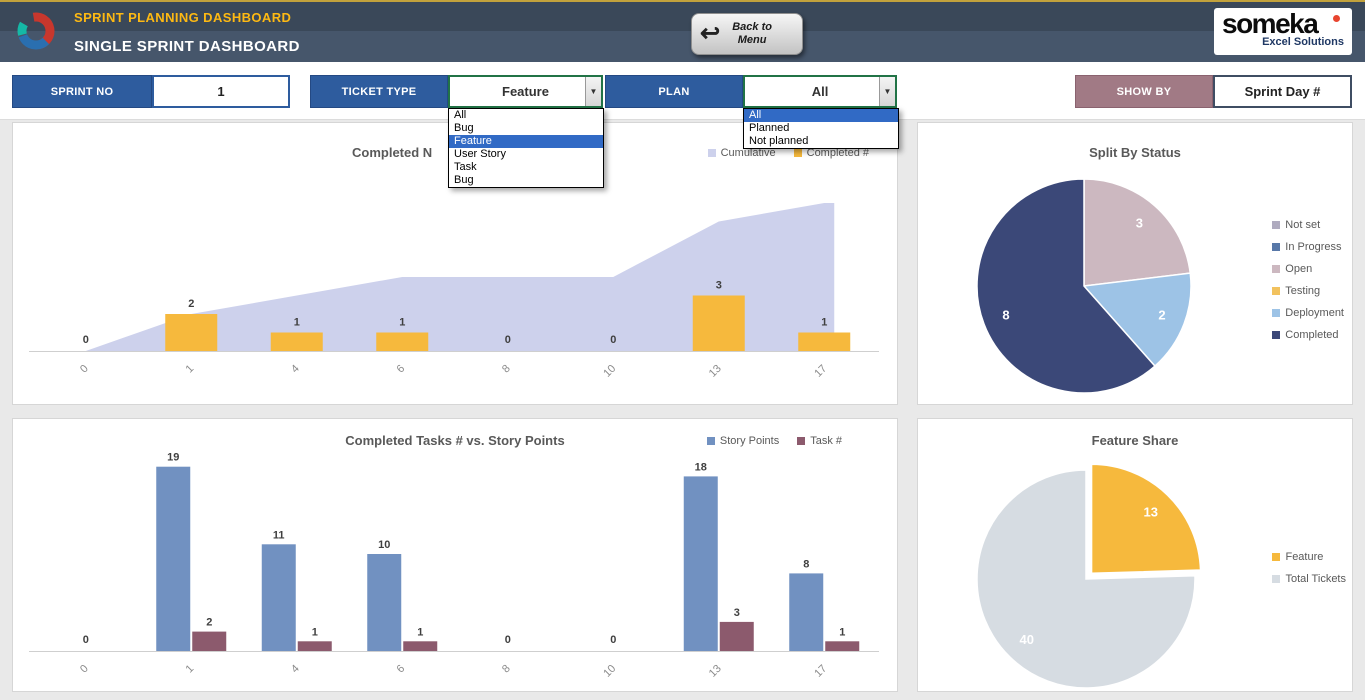  I want to click on app-logo-icon, so click(36, 31).